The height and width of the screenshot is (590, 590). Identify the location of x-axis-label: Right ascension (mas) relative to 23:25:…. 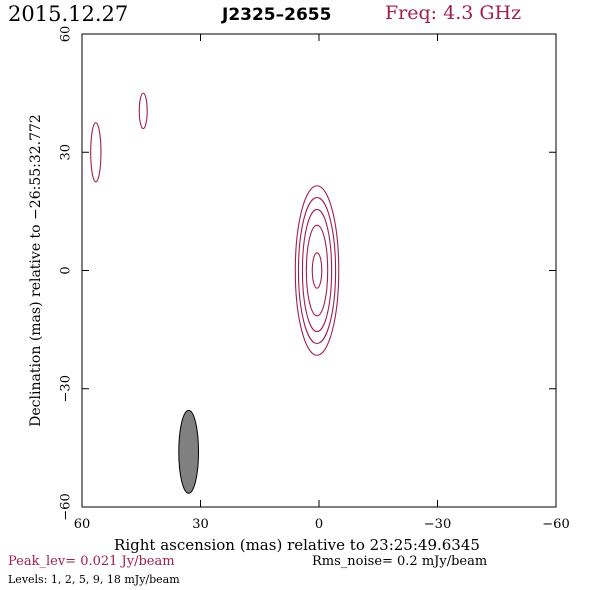
(297, 545).